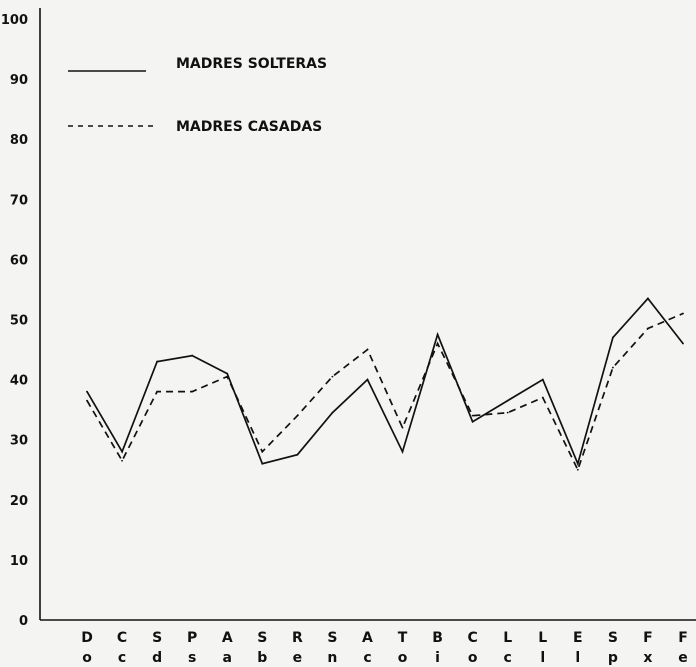  I want to click on x-category-sublabel: n, so click(332, 658).